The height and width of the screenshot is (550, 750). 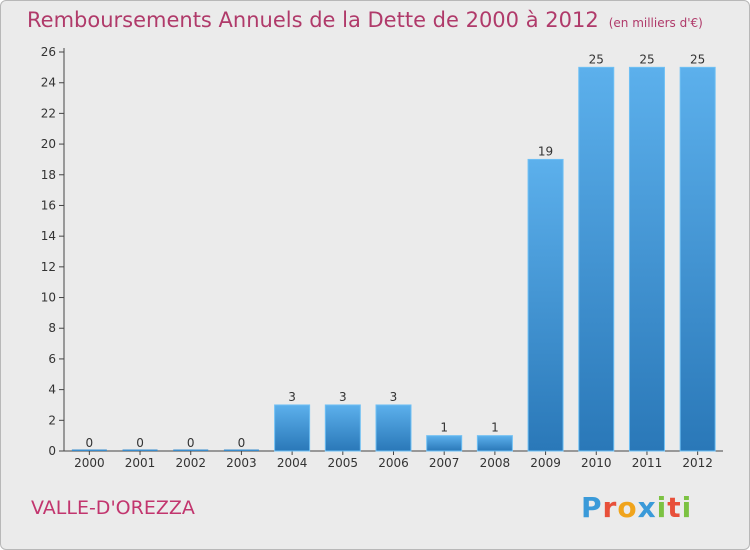 What do you see at coordinates (48, 113) in the screenshot?
I see `y-tick-label: 22` at bounding box center [48, 113].